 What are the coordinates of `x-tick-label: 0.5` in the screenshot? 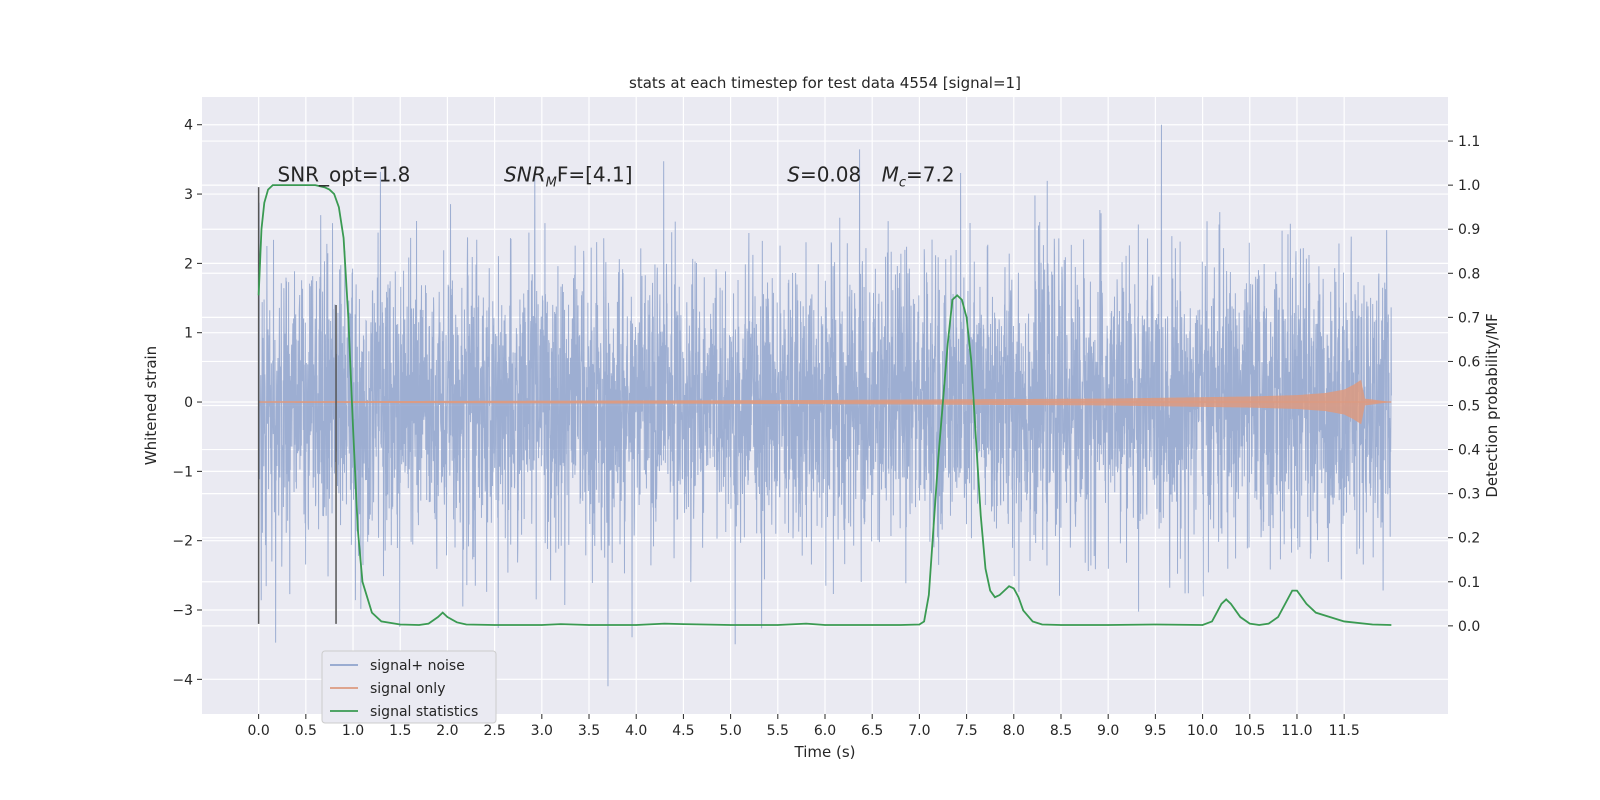 It's located at (306, 731).